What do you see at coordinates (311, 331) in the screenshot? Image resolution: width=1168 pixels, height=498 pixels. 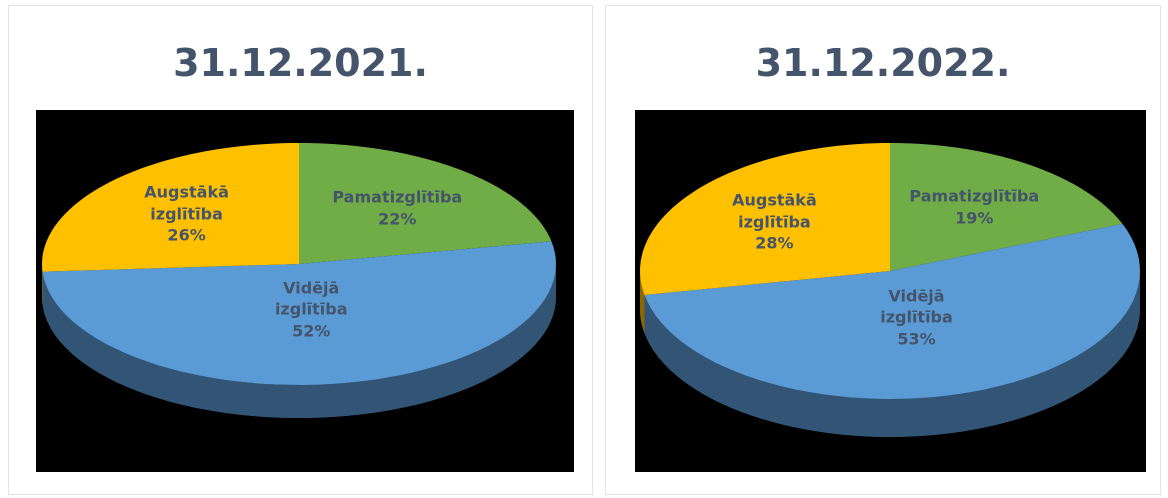 I see `slice-value: 52%` at bounding box center [311, 331].